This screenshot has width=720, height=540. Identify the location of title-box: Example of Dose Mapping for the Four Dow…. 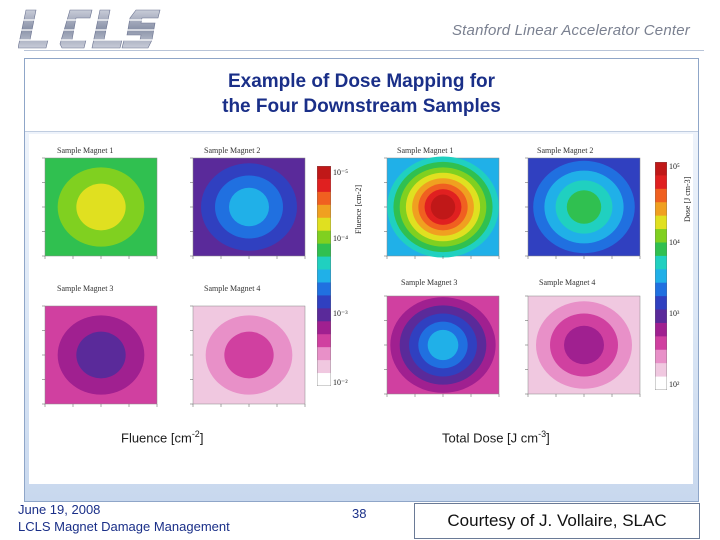
(361, 95).